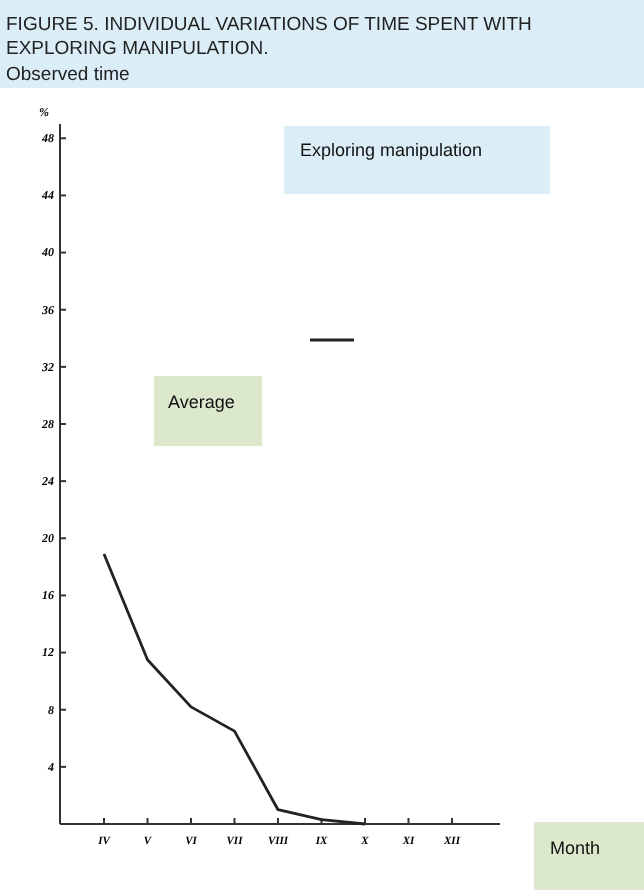 The height and width of the screenshot is (896, 644). What do you see at coordinates (575, 848) in the screenshot?
I see `x-axis-title: Month` at bounding box center [575, 848].